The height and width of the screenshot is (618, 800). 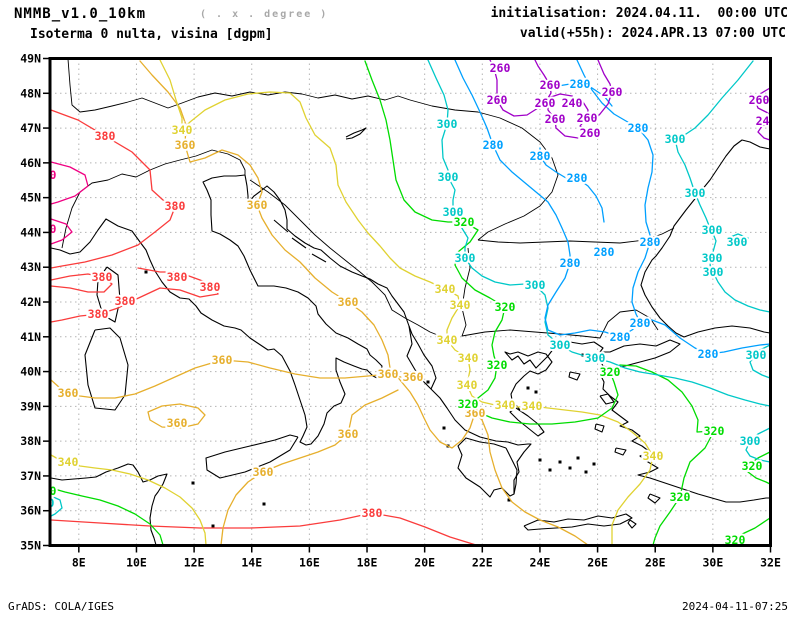 What do you see at coordinates (136, 563) in the screenshot?
I see `svg-text: 10E` at bounding box center [136, 563].